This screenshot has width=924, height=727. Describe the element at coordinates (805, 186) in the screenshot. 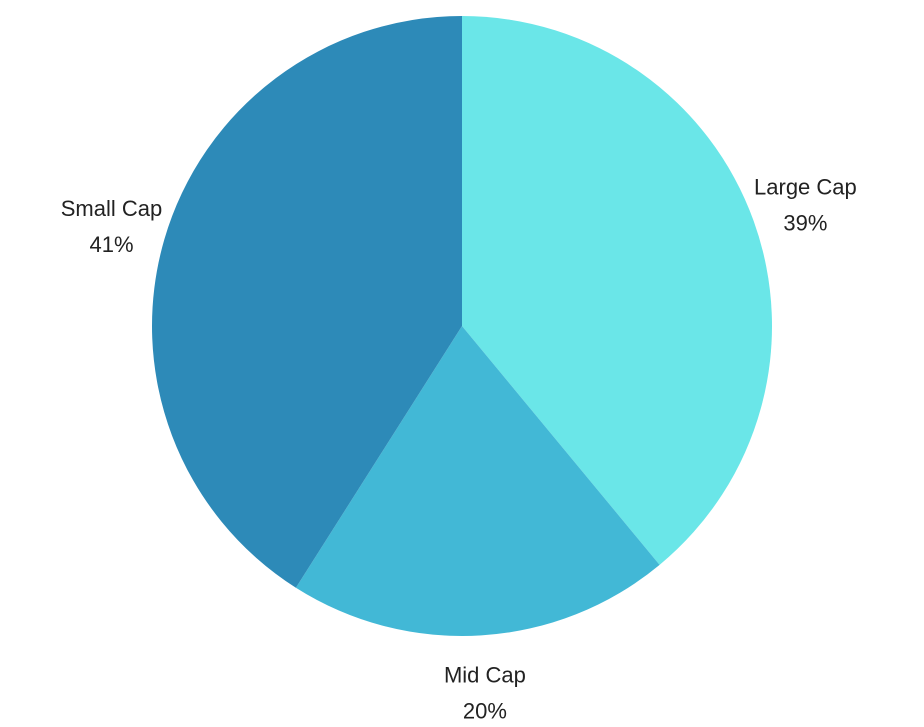

I see `slice-name-large-cap: Large Cap` at that location.